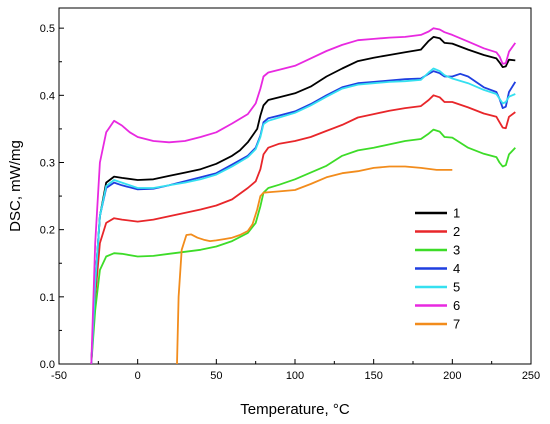 Image resolution: width=550 pixels, height=424 pixels. Describe the element at coordinates (47, 298) in the screenshot. I see `y-tick-label: 0.1` at that location.